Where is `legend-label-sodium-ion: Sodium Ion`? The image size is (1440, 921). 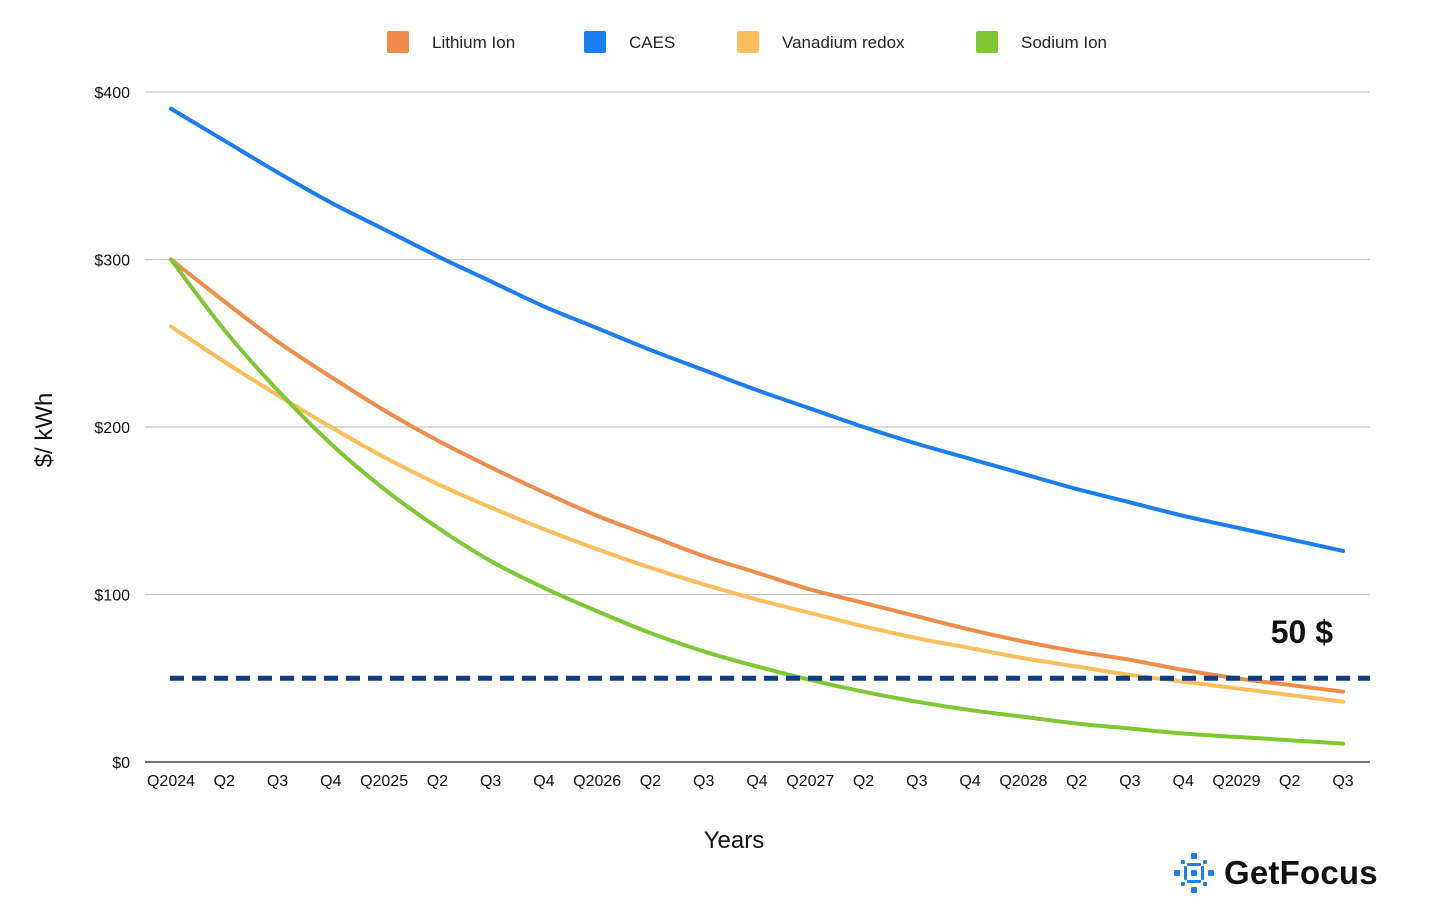 legend-label-sodium-ion: Sodium Ion is located at coordinates (1064, 42).